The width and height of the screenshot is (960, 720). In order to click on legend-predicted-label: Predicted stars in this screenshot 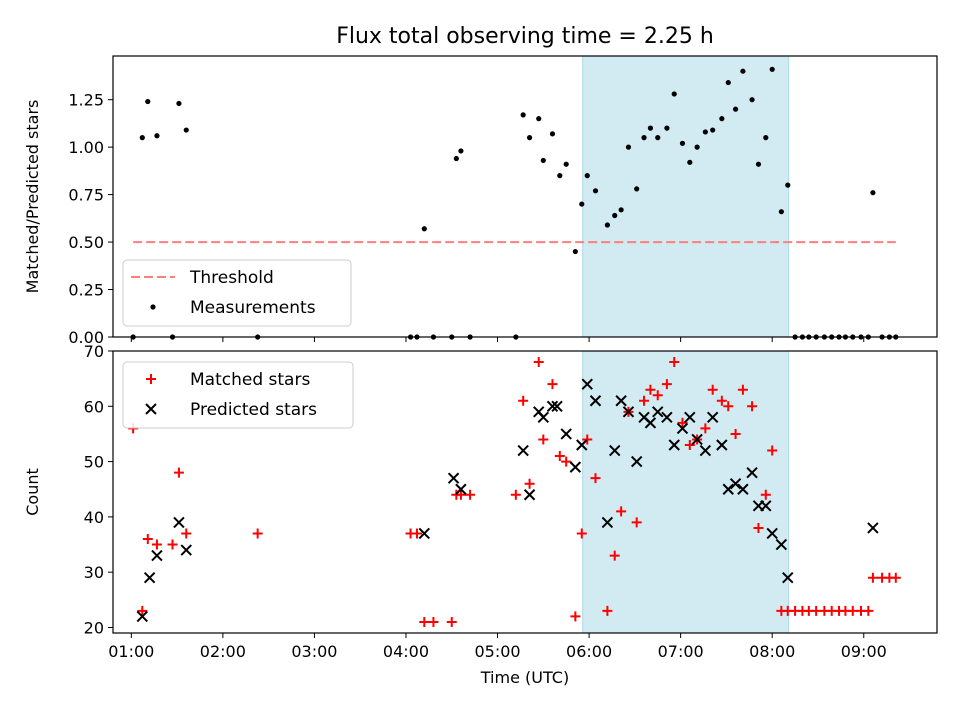, I will do `click(253, 410)`.